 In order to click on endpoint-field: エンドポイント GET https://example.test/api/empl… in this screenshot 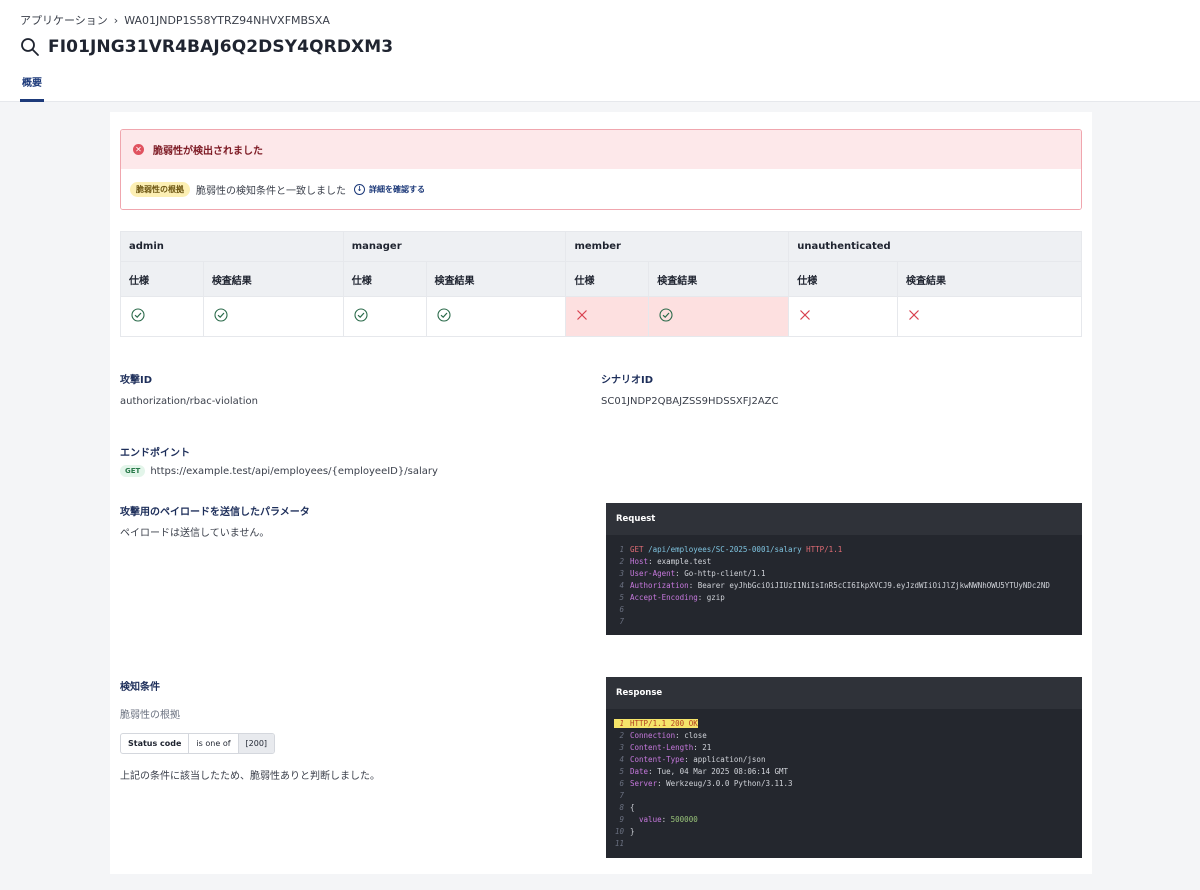, I will do `click(279, 460)`.